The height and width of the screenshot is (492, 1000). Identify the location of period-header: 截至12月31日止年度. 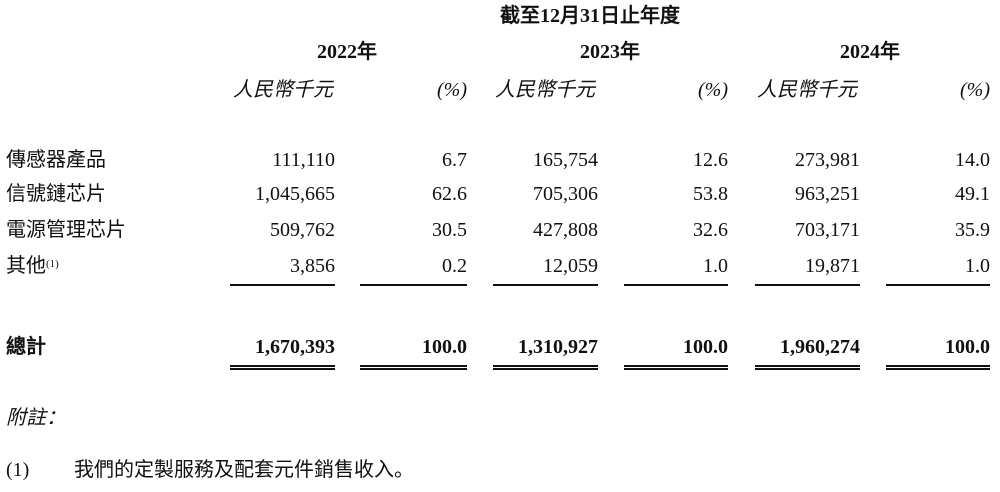
(590, 16).